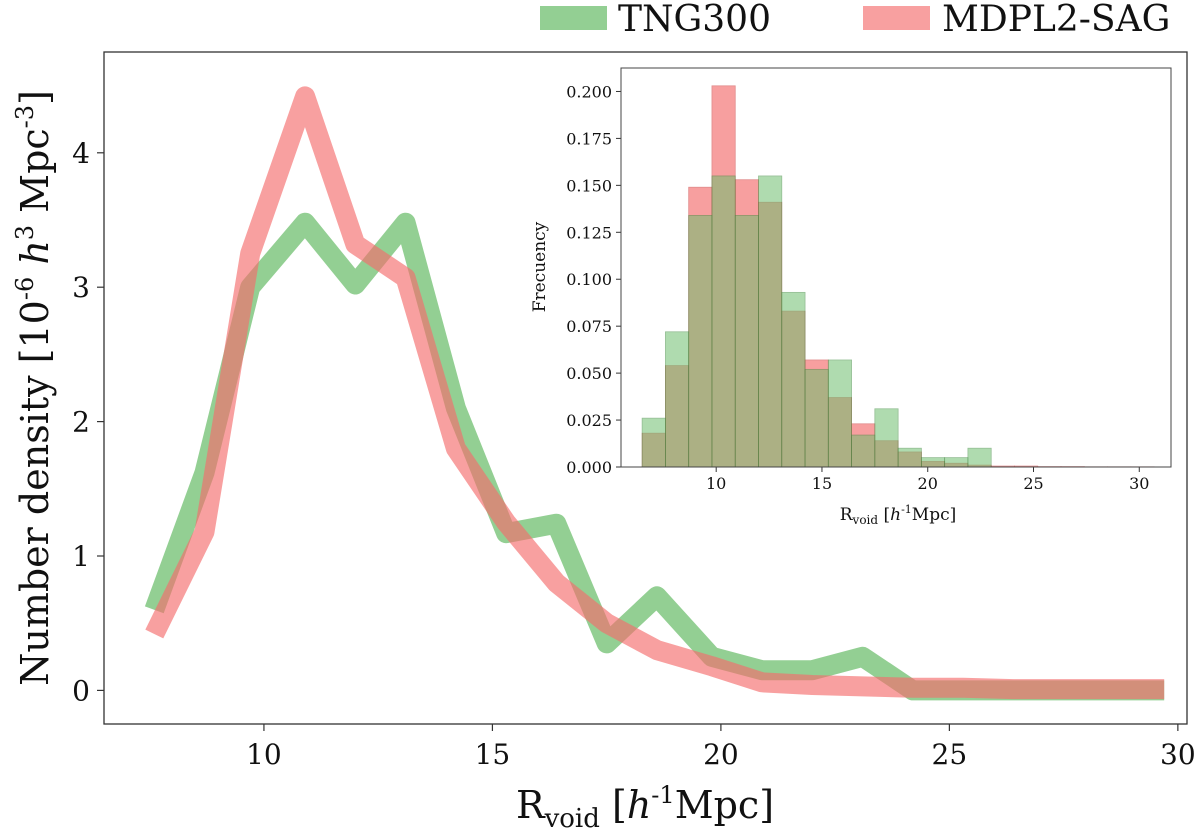 This screenshot has width=1200, height=838. I want to click on main-x-tick-label-3: 25, so click(950, 754).